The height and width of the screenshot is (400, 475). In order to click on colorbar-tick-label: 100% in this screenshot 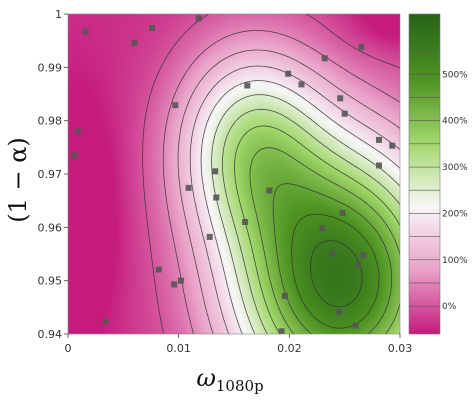, I will do `click(455, 261)`.